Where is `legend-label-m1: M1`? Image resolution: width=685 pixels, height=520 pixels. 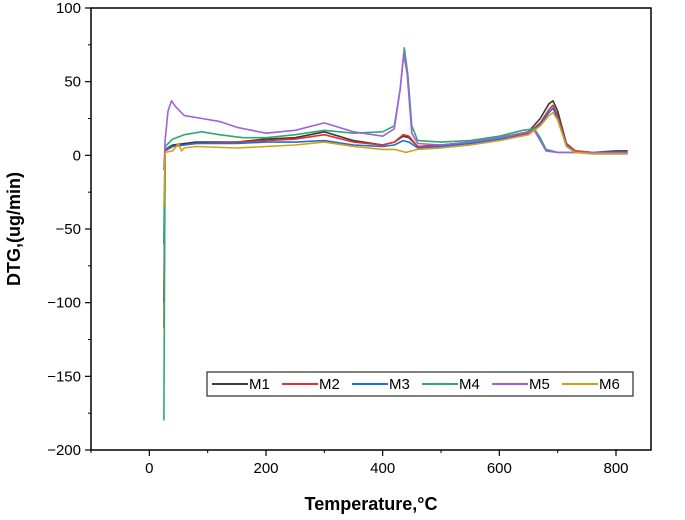
legend-label-m1: M1 is located at coordinates (259, 384).